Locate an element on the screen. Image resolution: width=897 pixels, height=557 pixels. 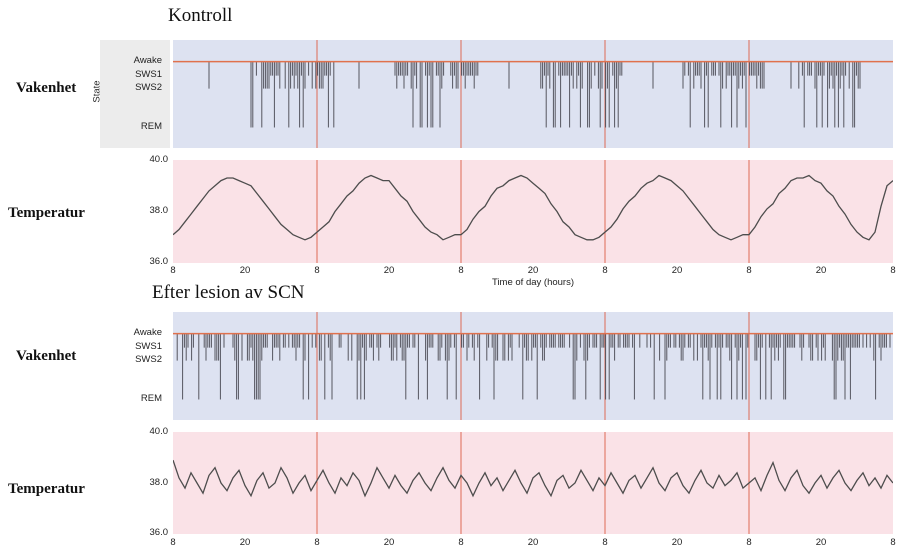
lesion-state-axis: Awake SWS1 SWS2 REM is located at coordinates (134, 366).